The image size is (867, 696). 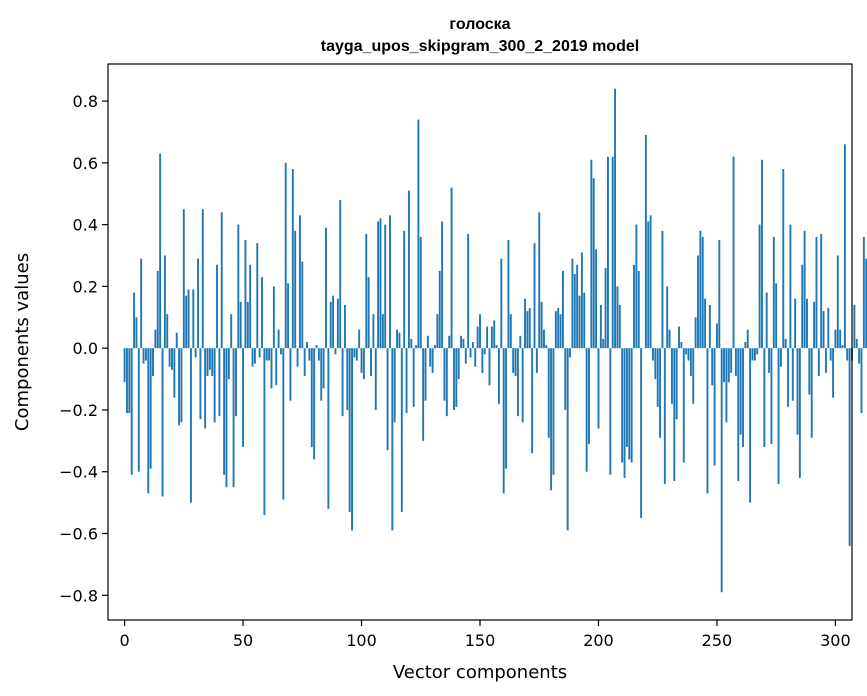 I want to click on y-tick-label: 0.0, so click(x=85, y=348).